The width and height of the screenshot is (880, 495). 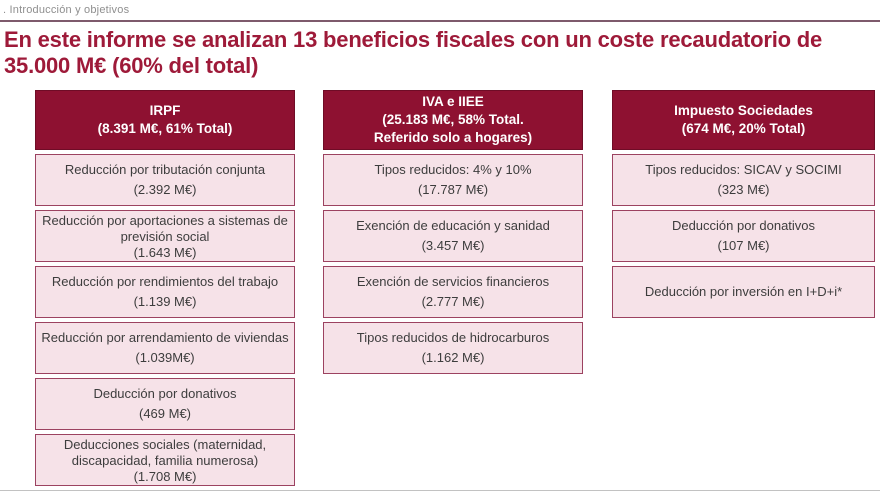 What do you see at coordinates (743, 246) in the screenshot?
I see `benefit-amount: (107 M€)` at bounding box center [743, 246].